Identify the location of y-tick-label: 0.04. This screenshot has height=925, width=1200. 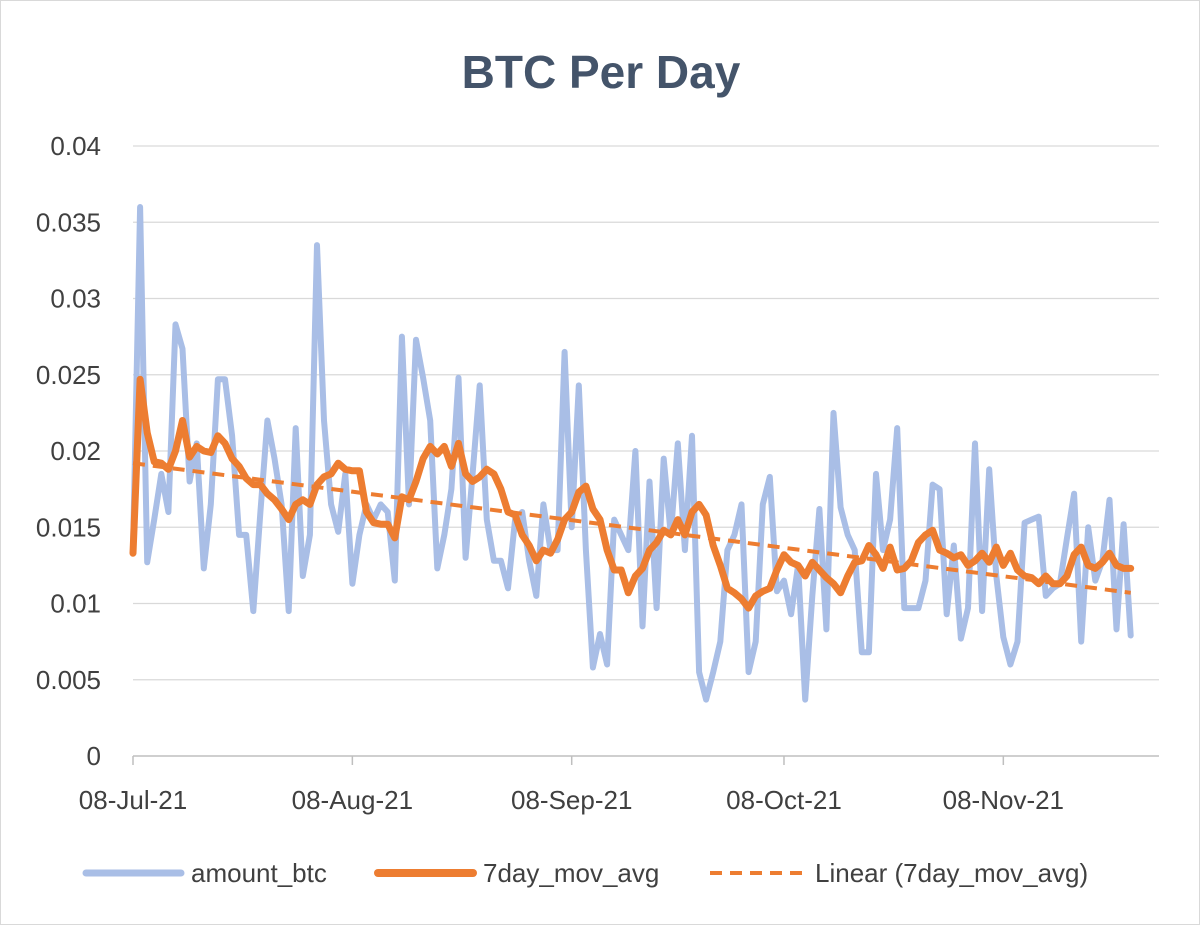
(75, 146).